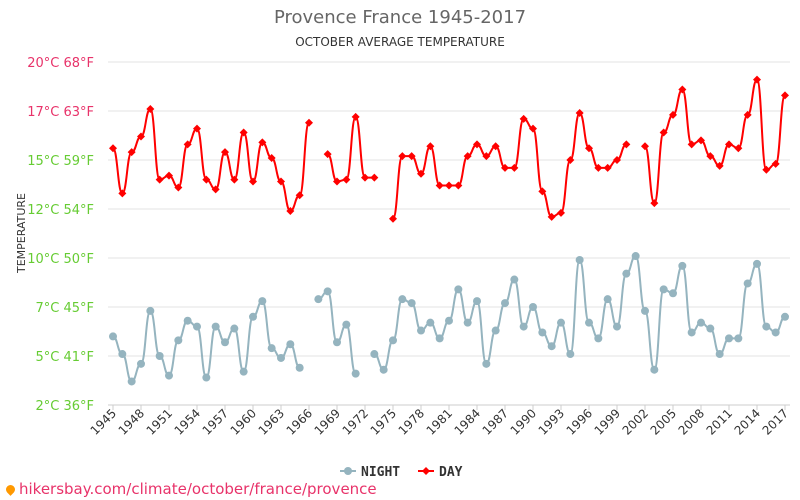 The image size is (800, 500). I want to click on y-tick-label: 15°C 59°F, so click(60, 161).